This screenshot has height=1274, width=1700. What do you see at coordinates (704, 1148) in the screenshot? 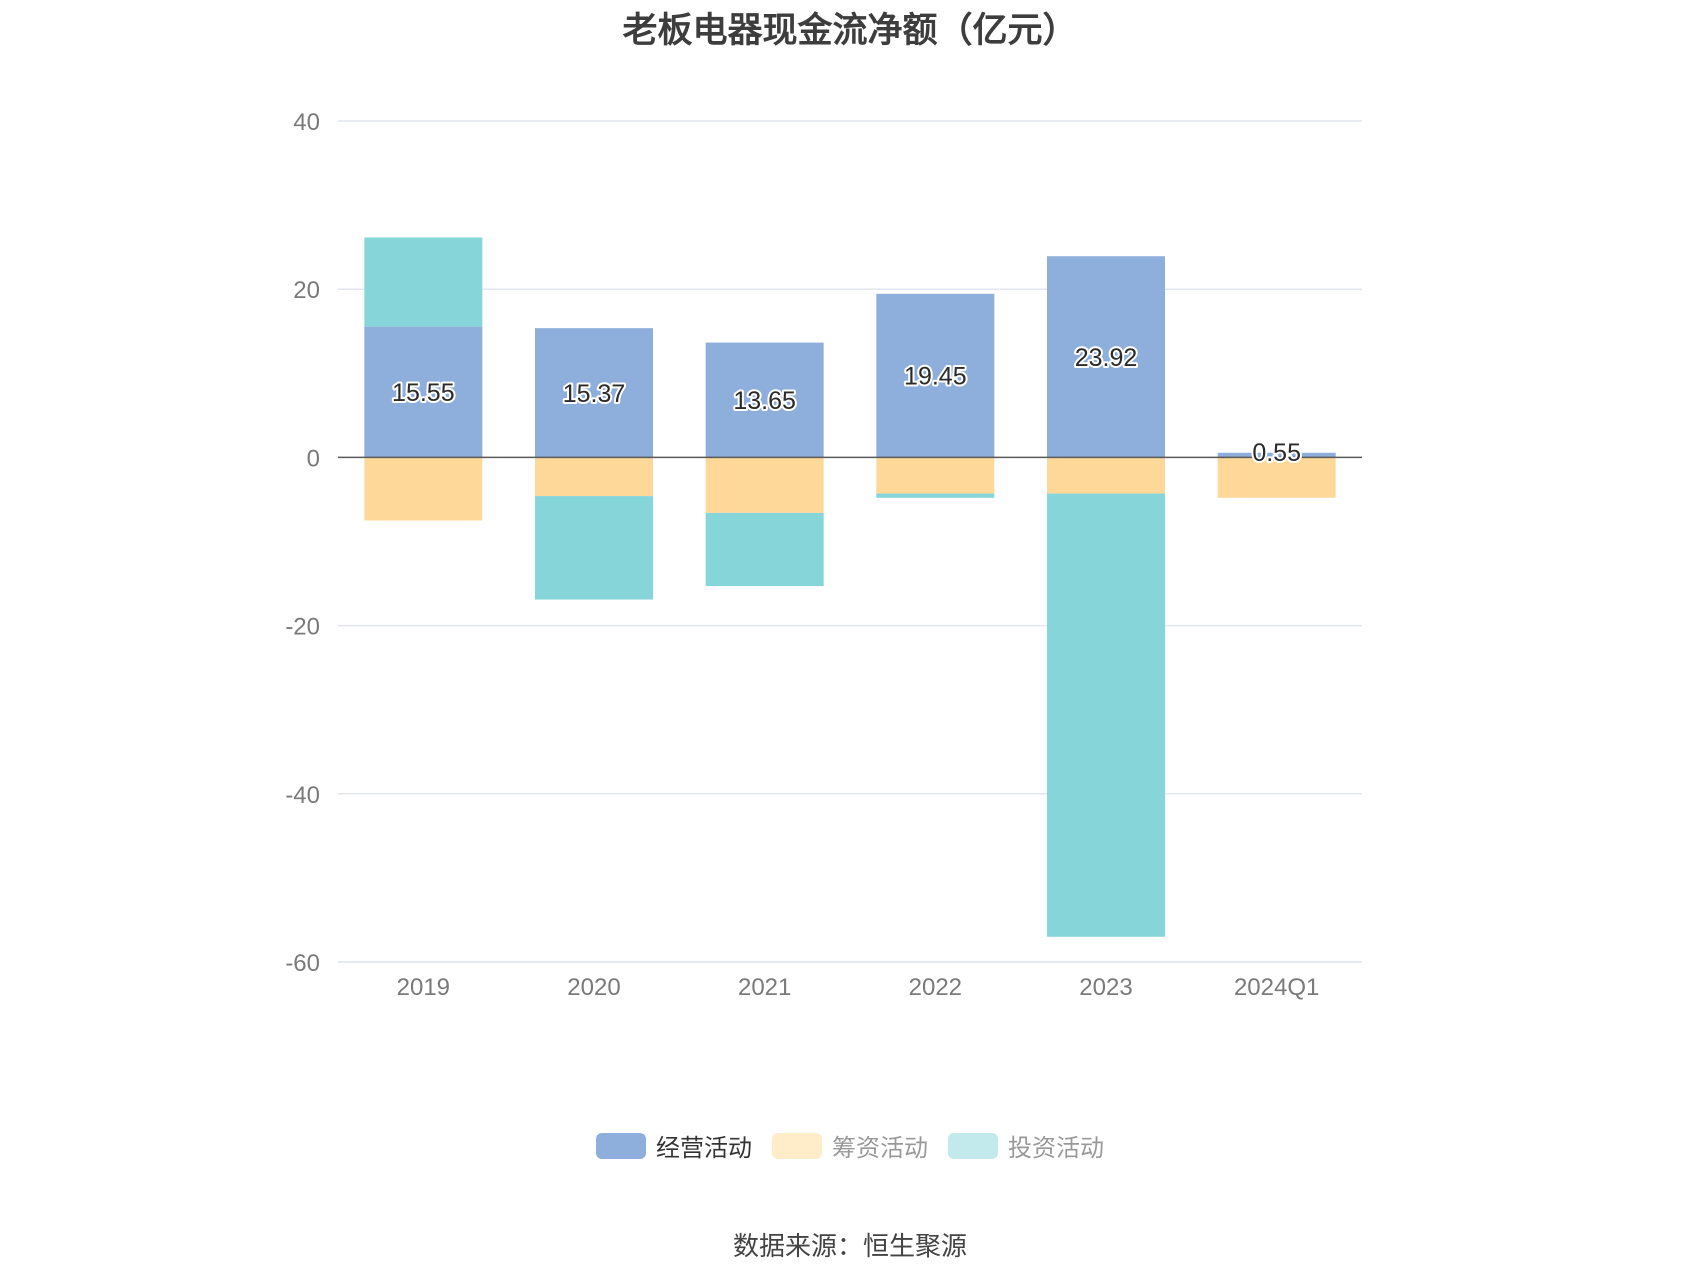
I see `legend-label-operating: 经营活动` at bounding box center [704, 1148].